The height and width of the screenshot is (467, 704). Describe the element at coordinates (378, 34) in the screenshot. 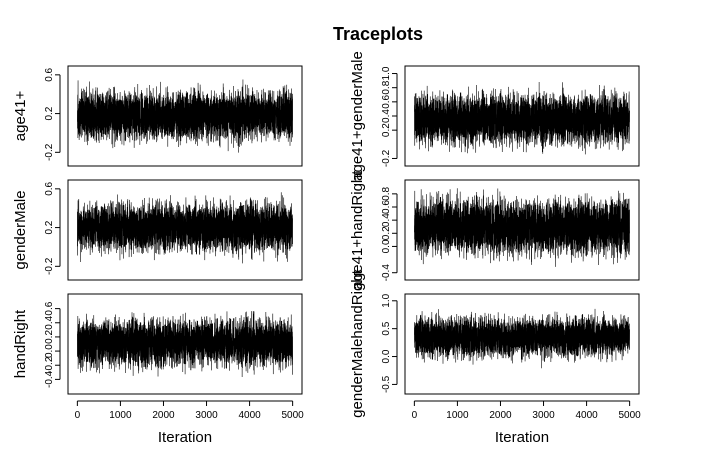

I see `figure-title: Traceplots` at that location.